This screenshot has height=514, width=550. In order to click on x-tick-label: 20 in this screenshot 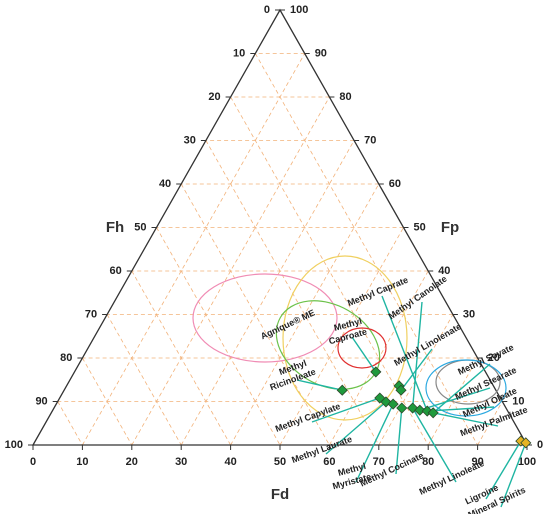, I will do `click(132, 462)`.